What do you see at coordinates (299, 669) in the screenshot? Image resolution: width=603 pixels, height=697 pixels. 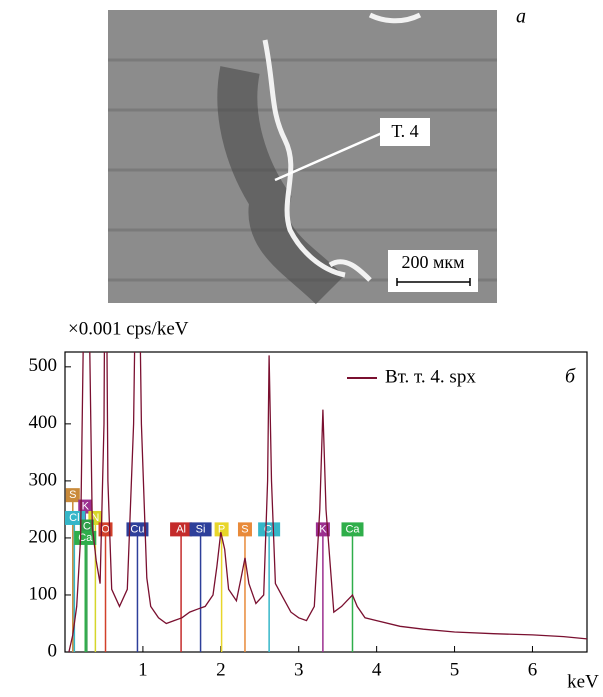 I see `x-tick-label: 3` at bounding box center [299, 669].